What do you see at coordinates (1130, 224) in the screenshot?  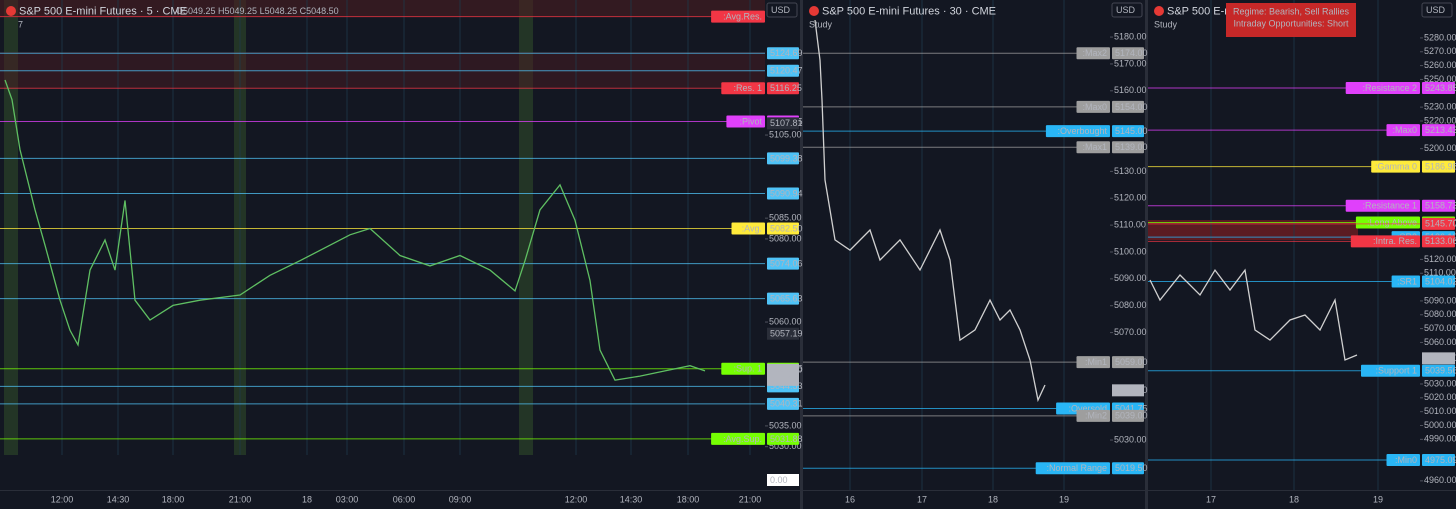 I see `y-tick-label: 5110.00` at bounding box center [1130, 224].